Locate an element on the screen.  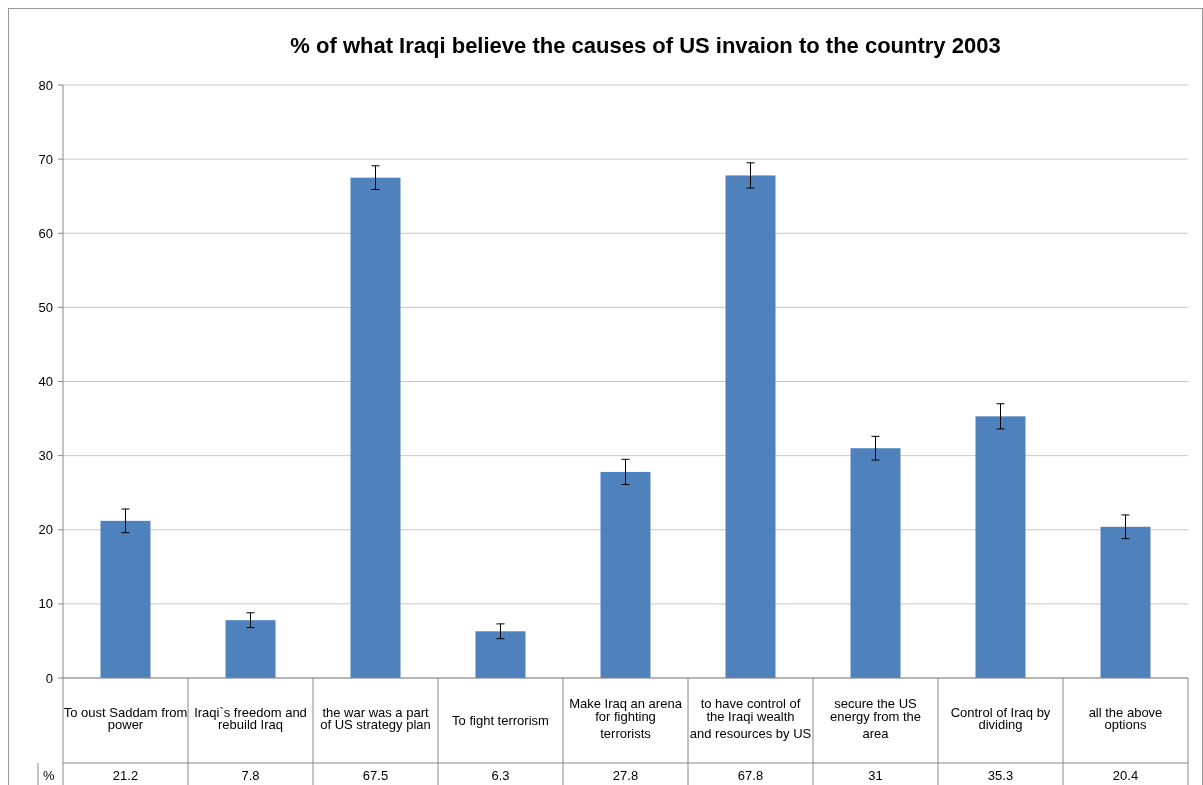
x-tick-label: To oust Saddam from power is located at coordinates (125, 718).